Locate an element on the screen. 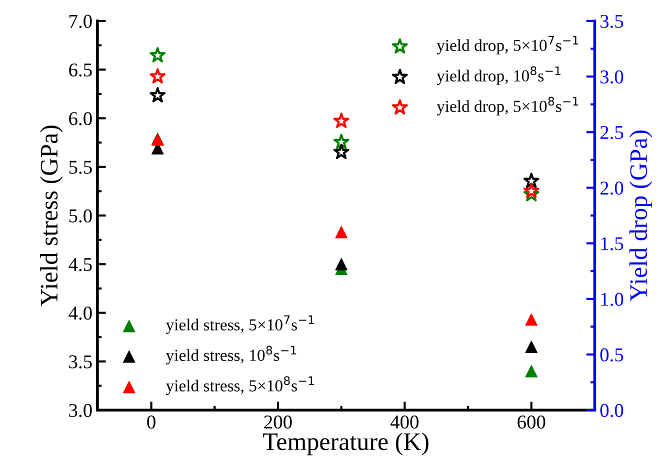 The height and width of the screenshot is (466, 672). y-tick-label: 3.5 is located at coordinates (80, 361).